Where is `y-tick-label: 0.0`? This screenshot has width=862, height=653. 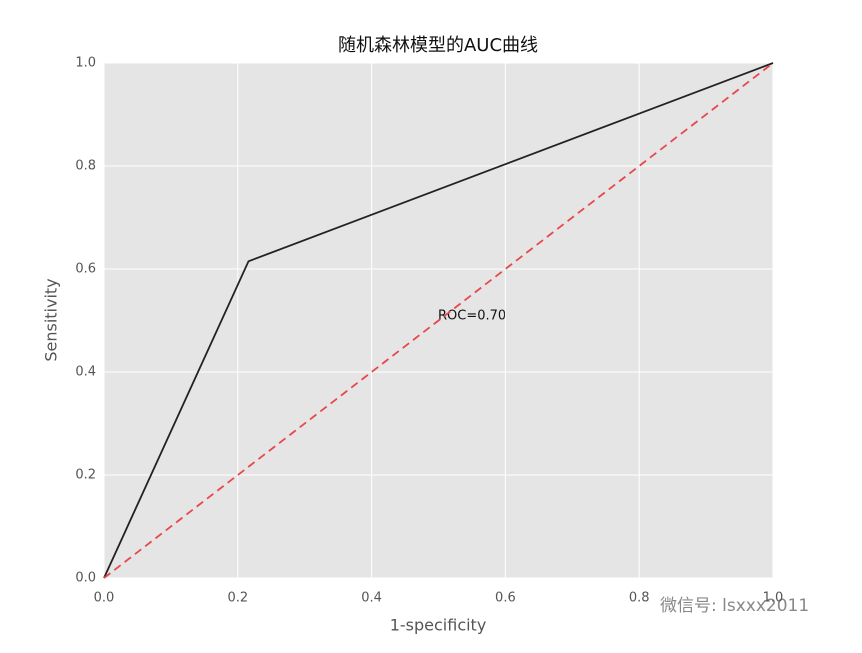
y-tick-label: 0.0 is located at coordinates (85, 578).